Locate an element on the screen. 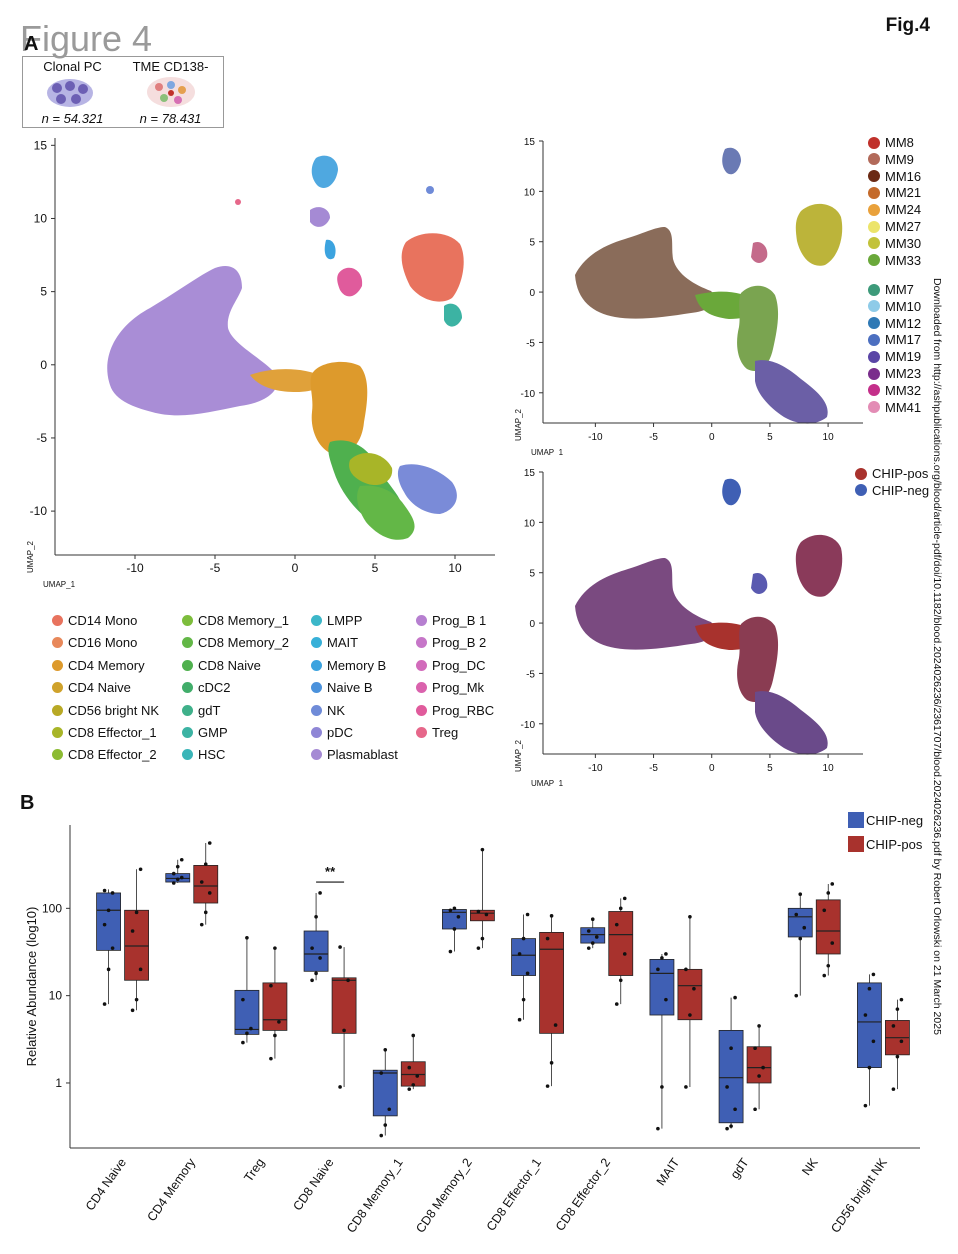 This screenshot has width=958, height=1254. celltype-legend-item: Prog_B 1 is located at coordinates (451, 620).